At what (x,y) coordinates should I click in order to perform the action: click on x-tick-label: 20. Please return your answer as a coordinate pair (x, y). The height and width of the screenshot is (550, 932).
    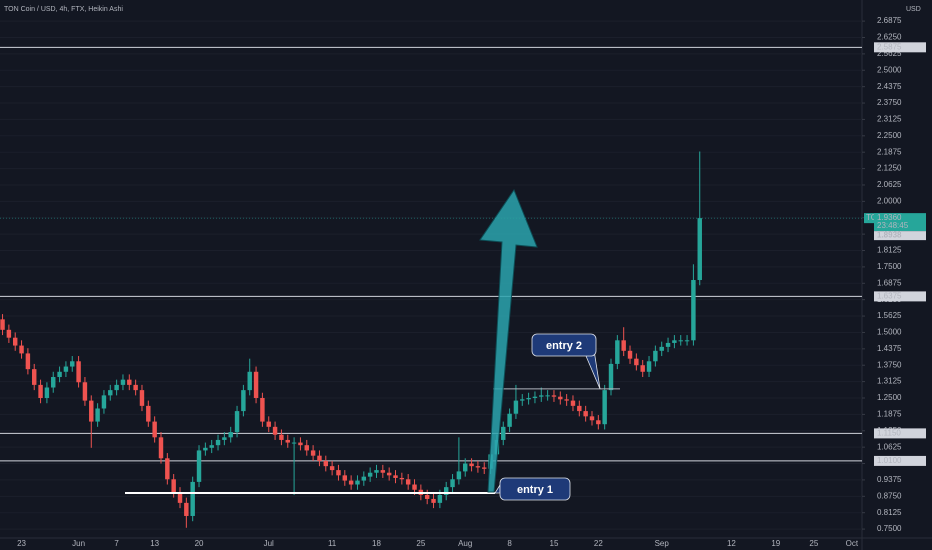
    Looking at the image, I should click on (199, 543).